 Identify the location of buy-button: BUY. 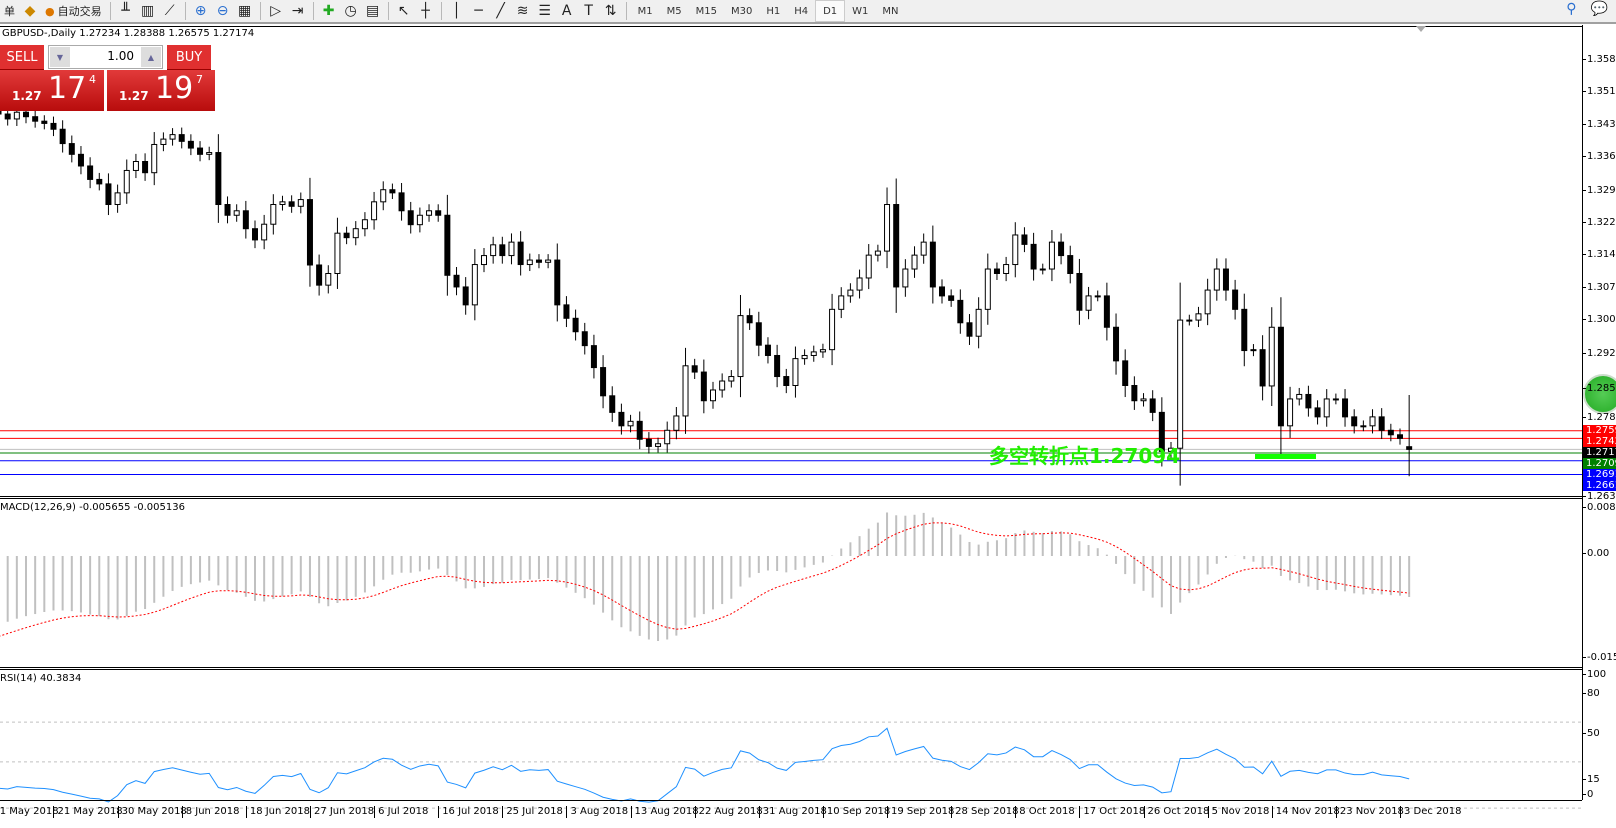
(189, 57).